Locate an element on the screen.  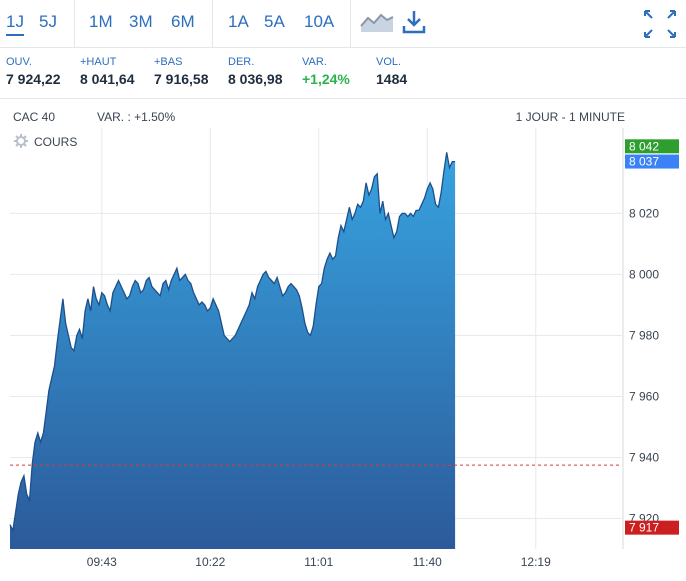
period-1m-button: 1M is located at coordinates (101, 21).